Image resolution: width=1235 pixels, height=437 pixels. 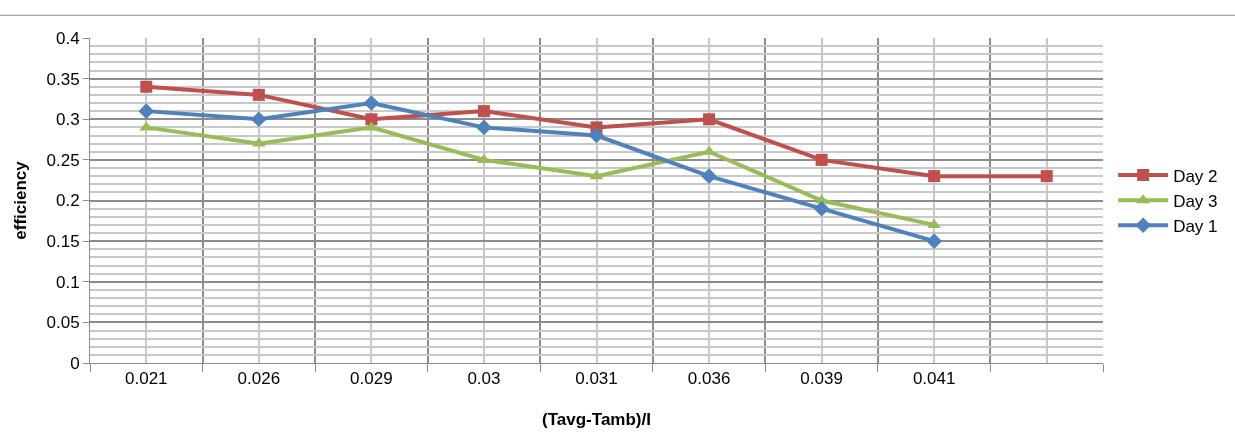 What do you see at coordinates (1195, 201) in the screenshot?
I see `legend-label: Day 3` at bounding box center [1195, 201].